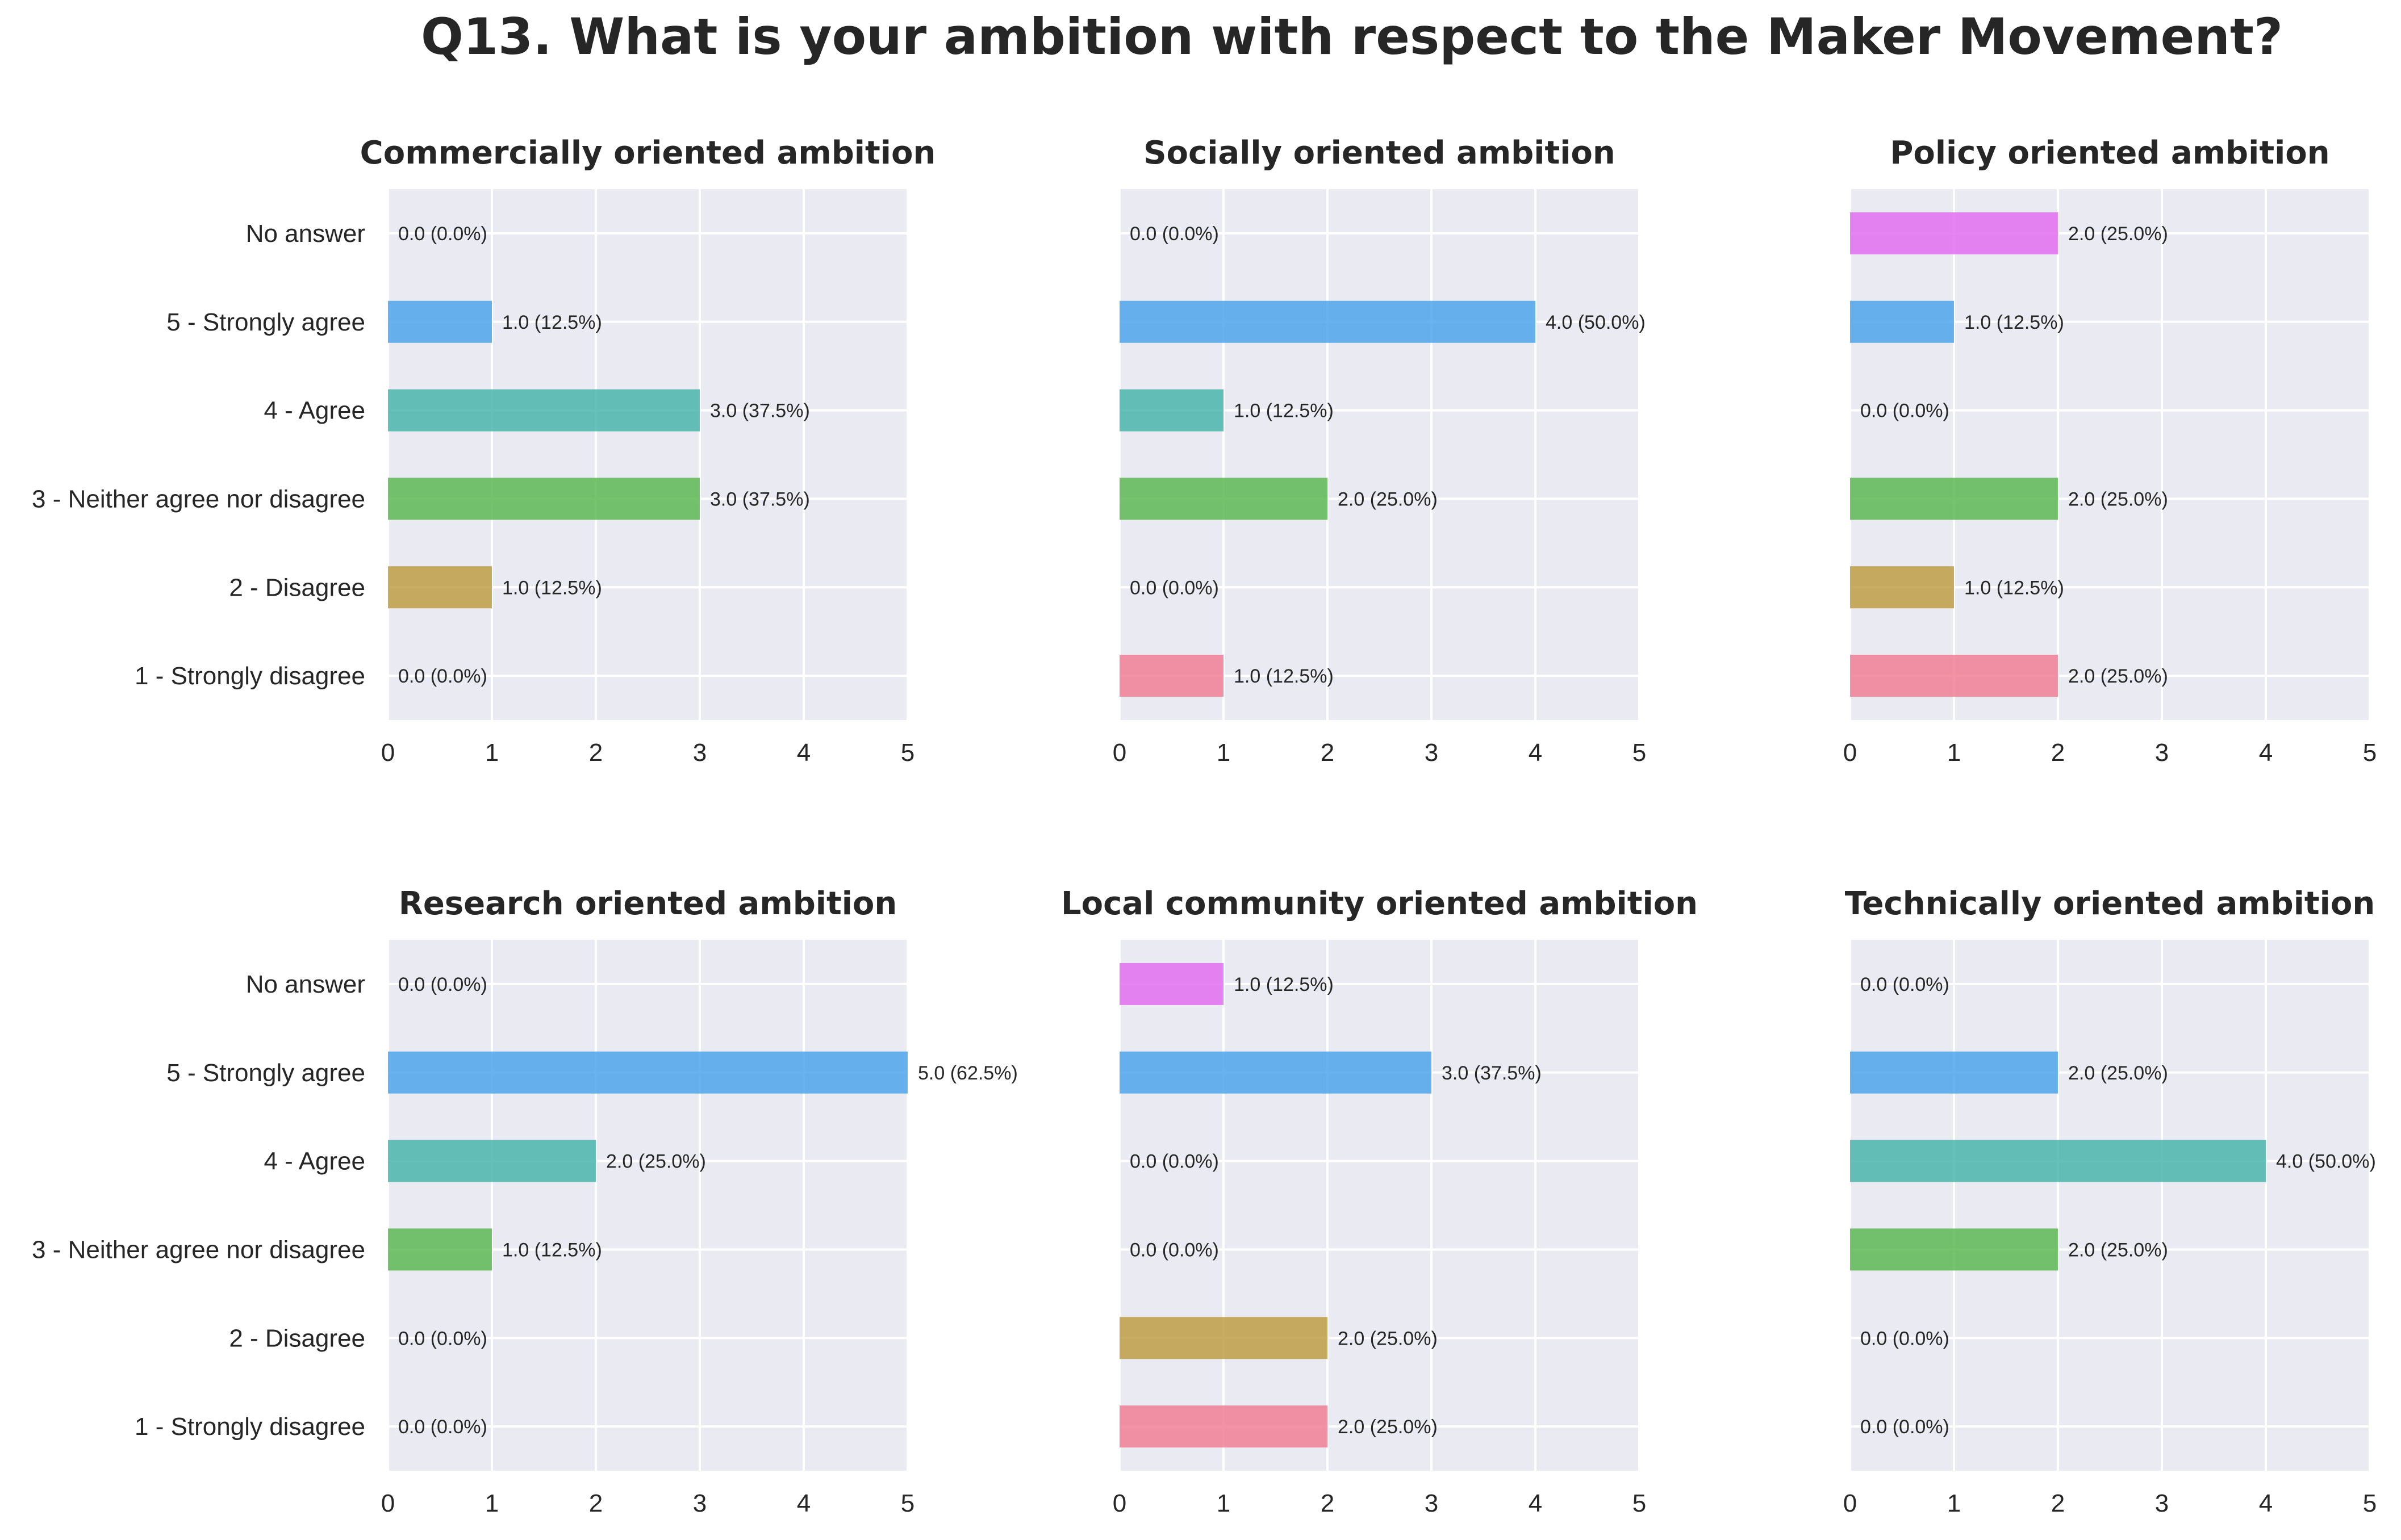 This screenshot has width=2401, height=1540. I want to click on subplot-title: Technically oriented ambition, so click(2110, 903).